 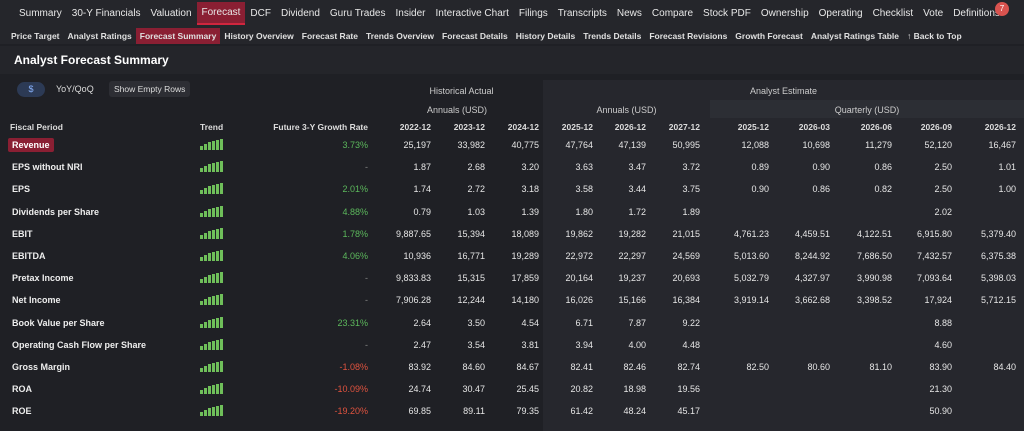 I want to click on row-label: ROE, so click(x=22, y=411).